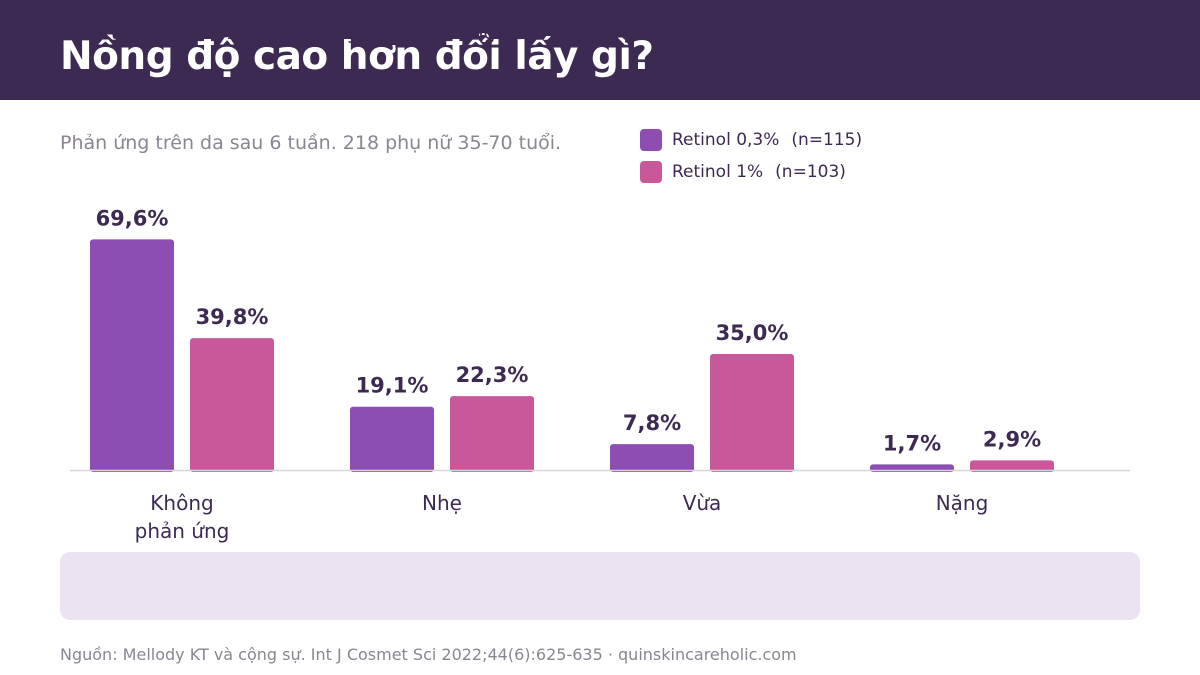 Image resolution: width=1200 pixels, height=675 pixels. Describe the element at coordinates (442, 503) in the screenshot. I see `category-label: Nhẹ` at that location.